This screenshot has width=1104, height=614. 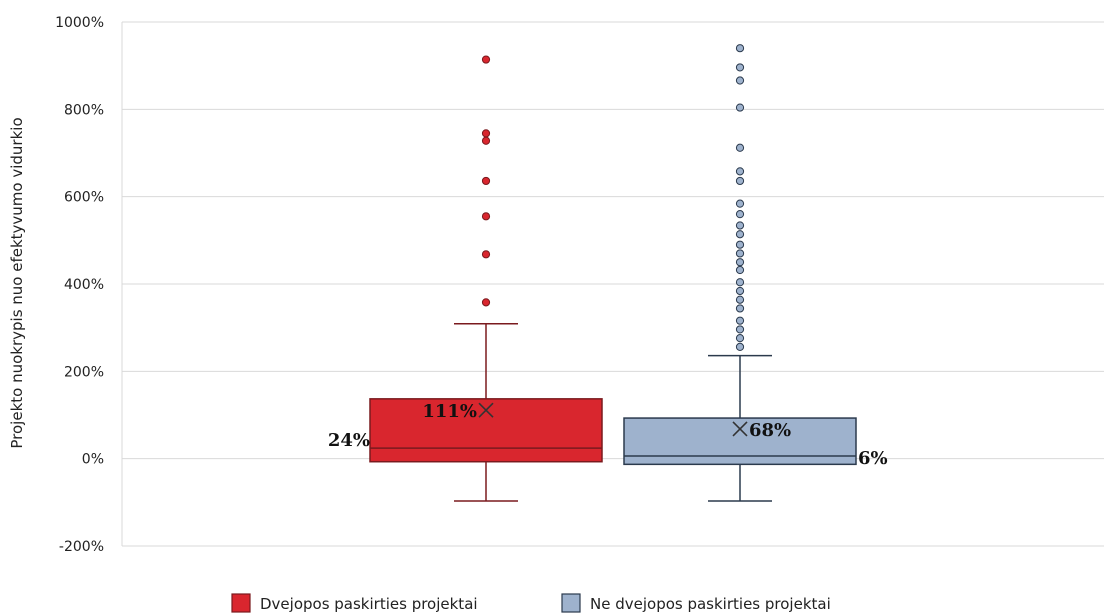 What do you see at coordinates (93, 460) in the screenshot?
I see `y-tick-label: 0%` at bounding box center [93, 460].